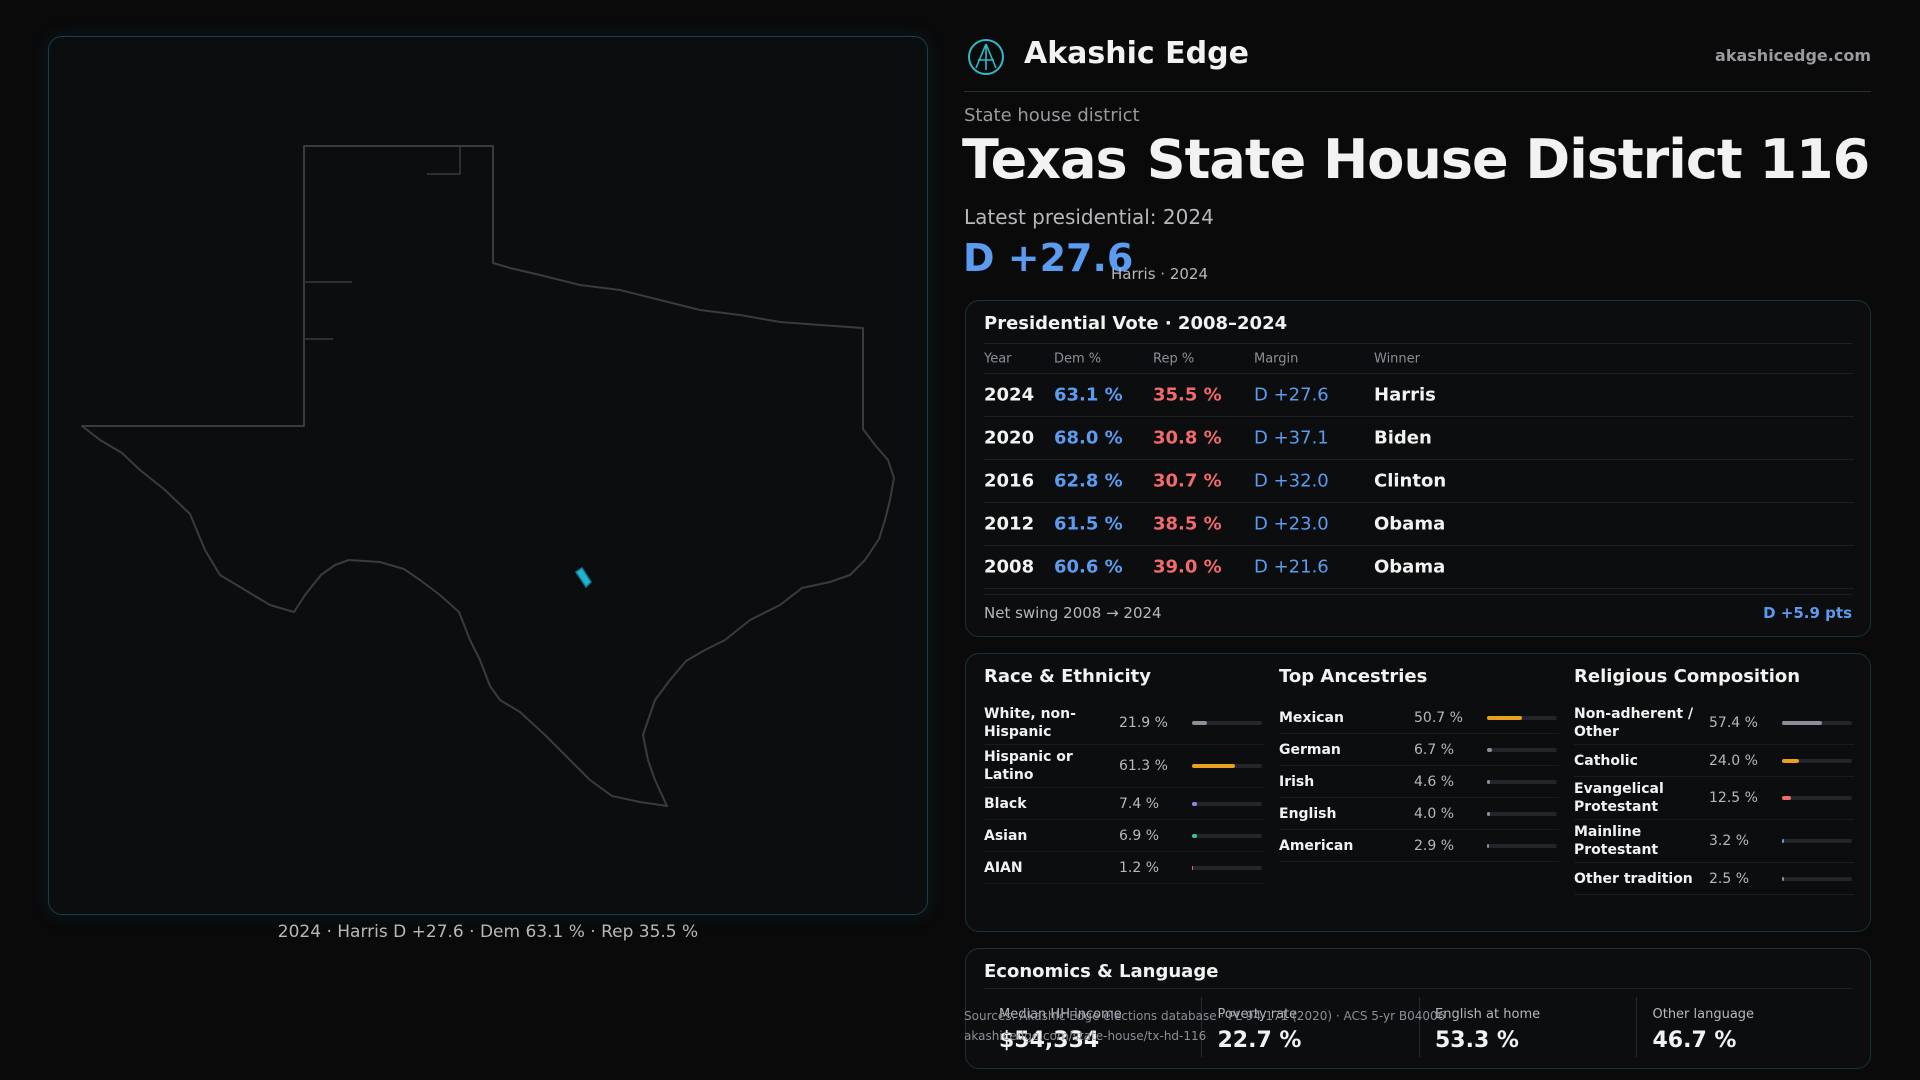 This screenshot has width=1920, height=1080. What do you see at coordinates (1187, 481) in the screenshot?
I see `table-cell: 30.7 %` at bounding box center [1187, 481].